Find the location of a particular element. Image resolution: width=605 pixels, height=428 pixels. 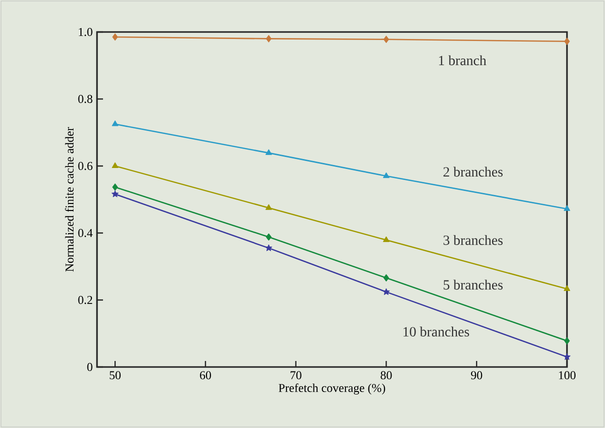

y-tick-label: 0.4 is located at coordinates (85, 233).